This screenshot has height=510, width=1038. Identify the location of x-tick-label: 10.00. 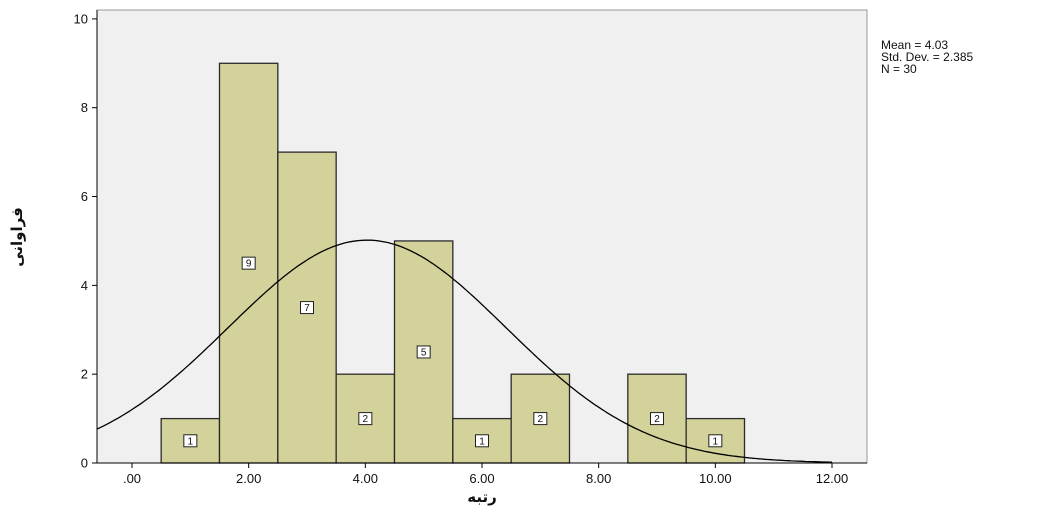
(715, 478).